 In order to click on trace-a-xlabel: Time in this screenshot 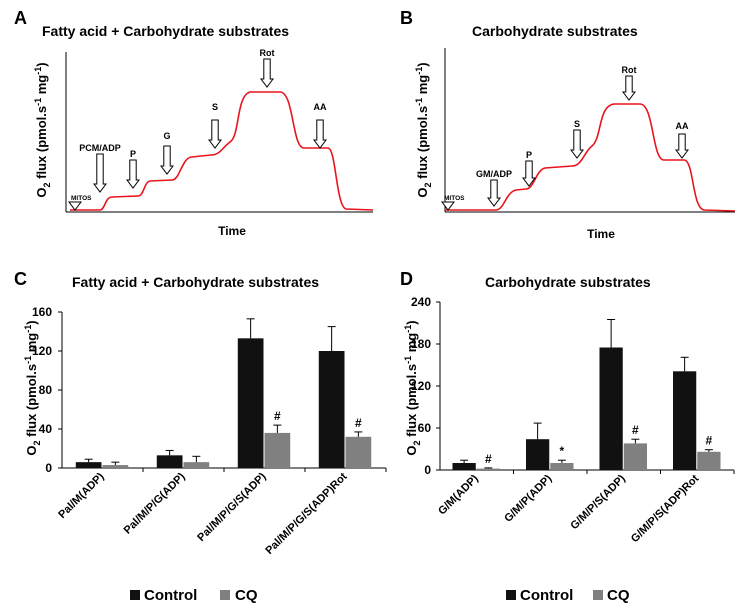, I will do `click(232, 231)`.